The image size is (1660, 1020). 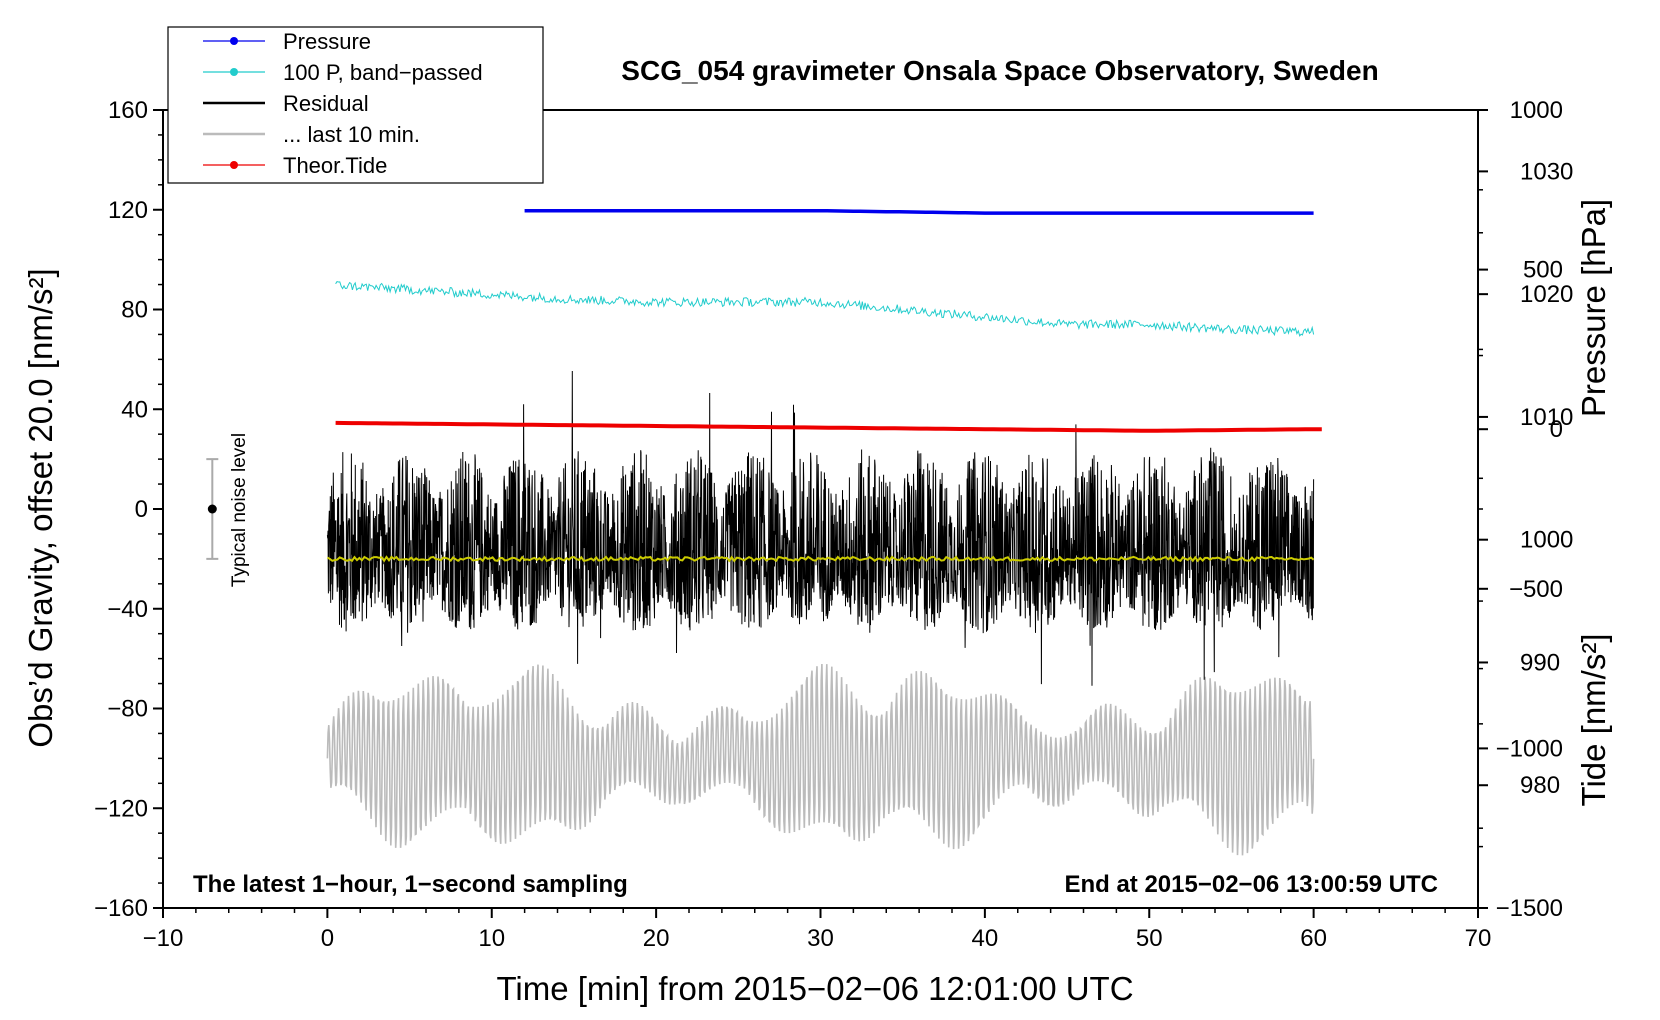 What do you see at coordinates (1546, 417) in the screenshot?
I see `pressure-tick-label: 1010` at bounding box center [1546, 417].